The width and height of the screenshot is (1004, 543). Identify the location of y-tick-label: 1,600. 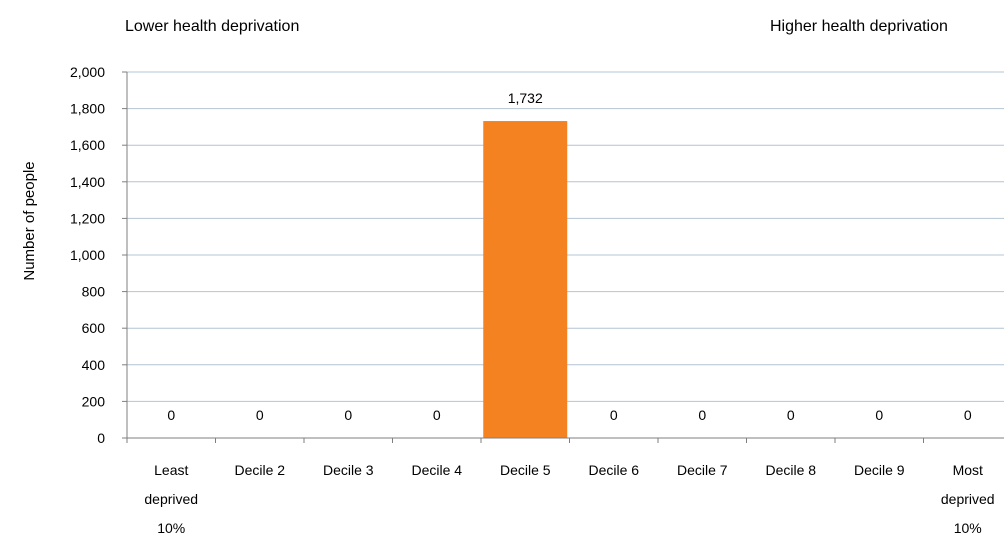
(87, 145).